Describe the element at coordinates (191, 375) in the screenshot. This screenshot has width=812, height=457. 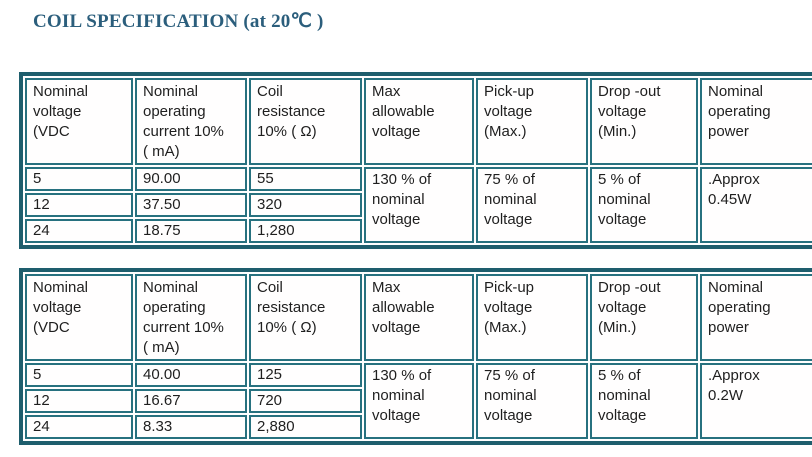
I see `cell-operating-current: 40.00` at that location.